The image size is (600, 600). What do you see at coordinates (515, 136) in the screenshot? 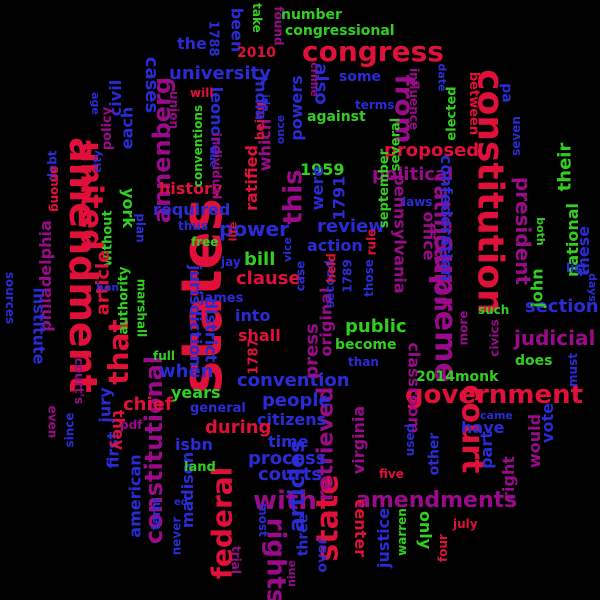
I see `word-seven: seven` at bounding box center [515, 136].